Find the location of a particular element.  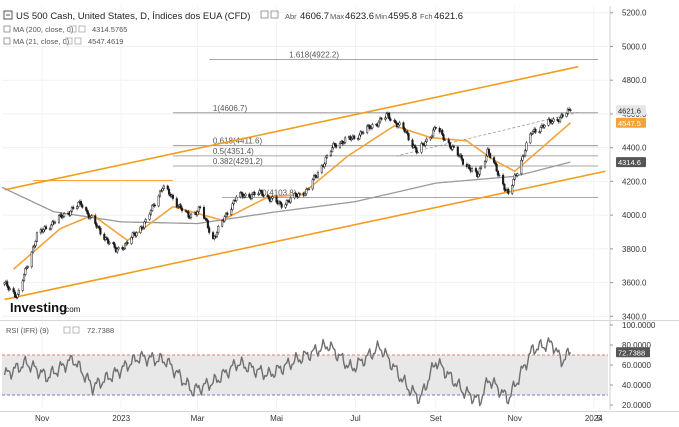

title-settings-icons is located at coordinates (269, 14).